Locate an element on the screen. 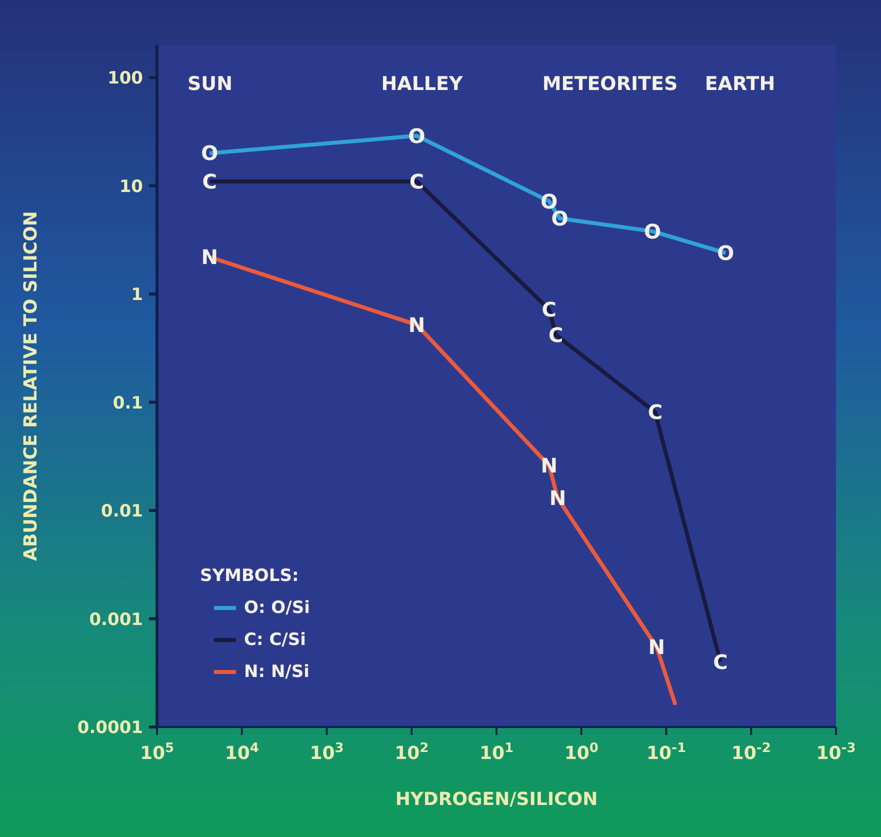 The width and height of the screenshot is (881, 837). legend-title: SYMBOLS: is located at coordinates (250, 576).